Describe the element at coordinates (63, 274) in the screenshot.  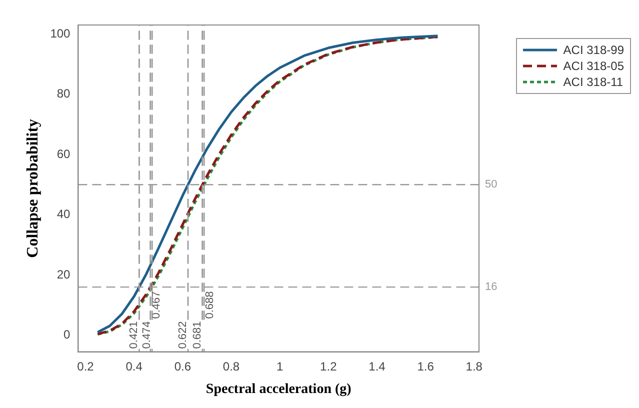
I see `y-tick-label: 20` at that location.